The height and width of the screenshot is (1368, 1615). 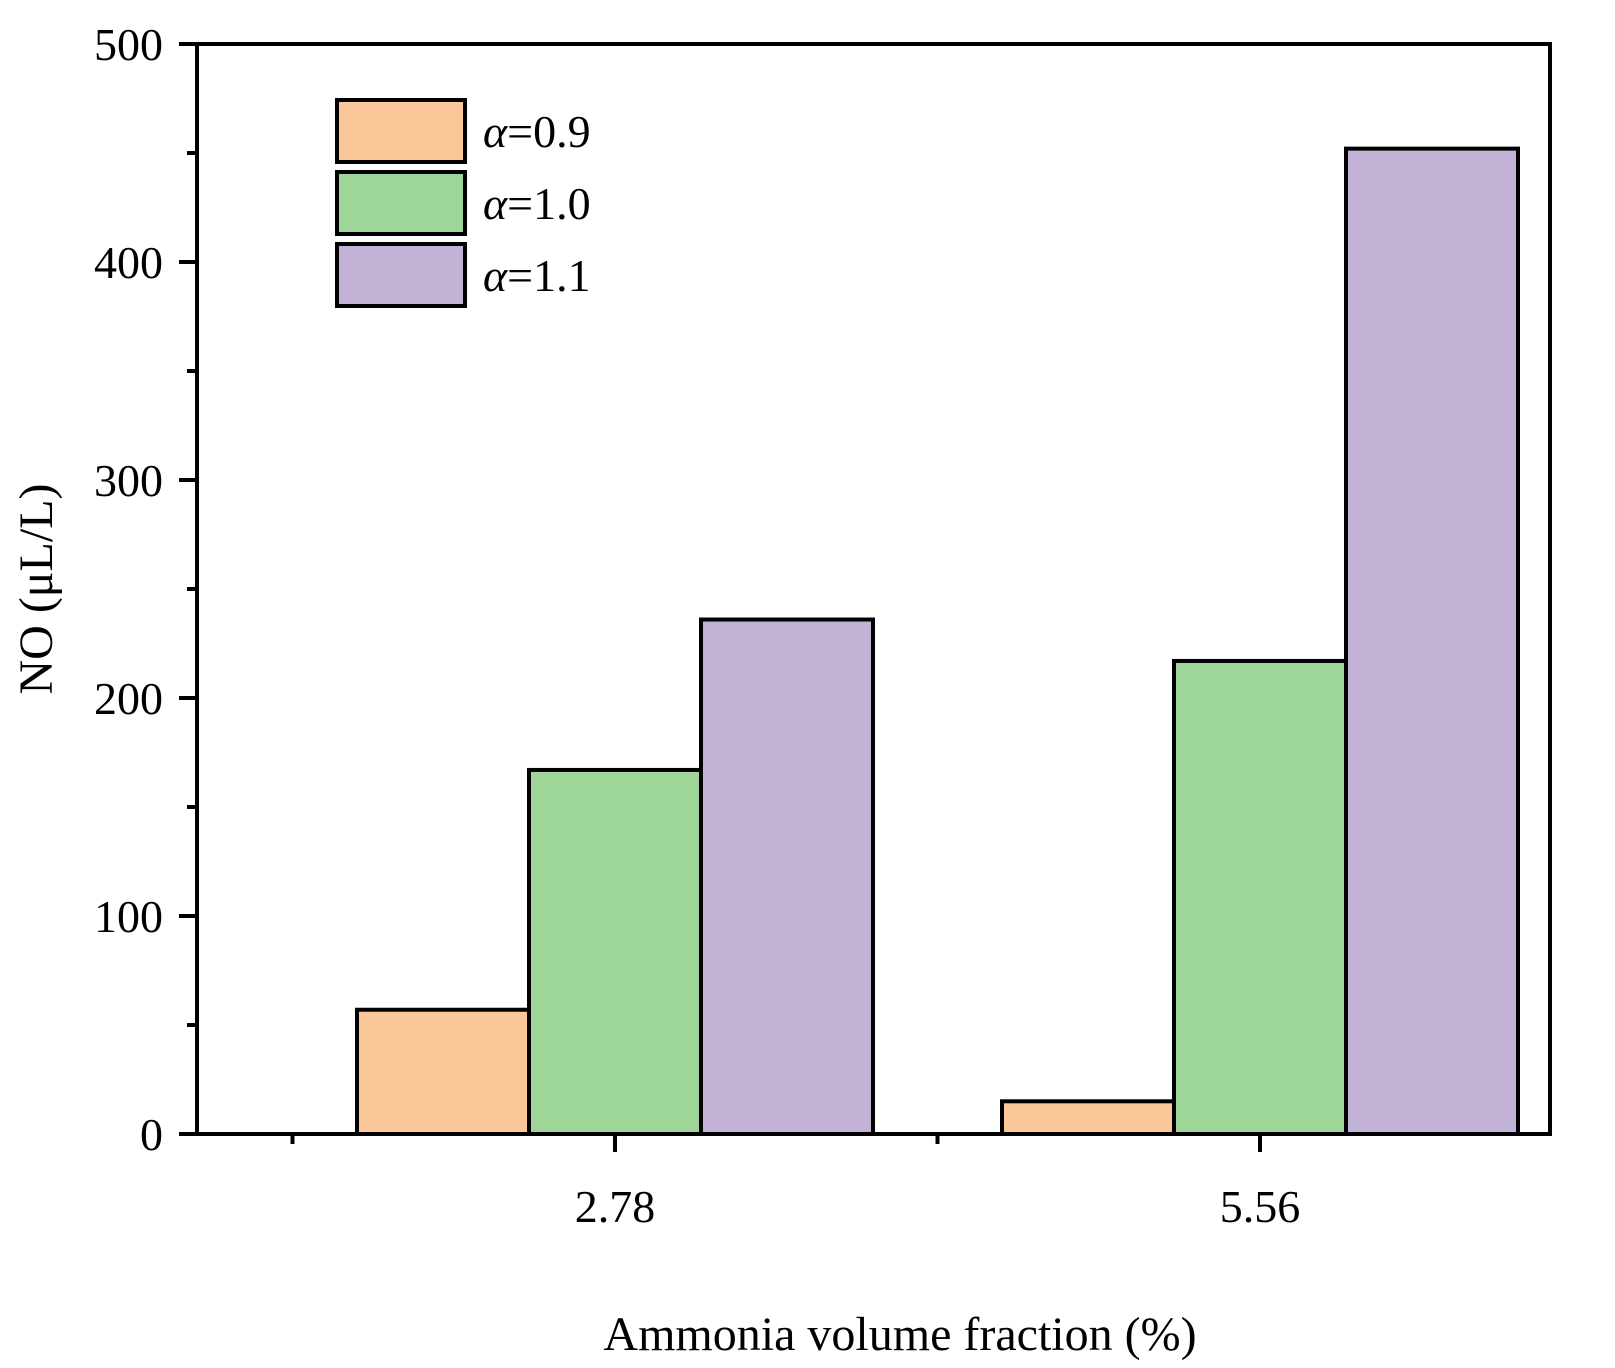 I want to click on legend-label: α=1.1, so click(x=537, y=275).